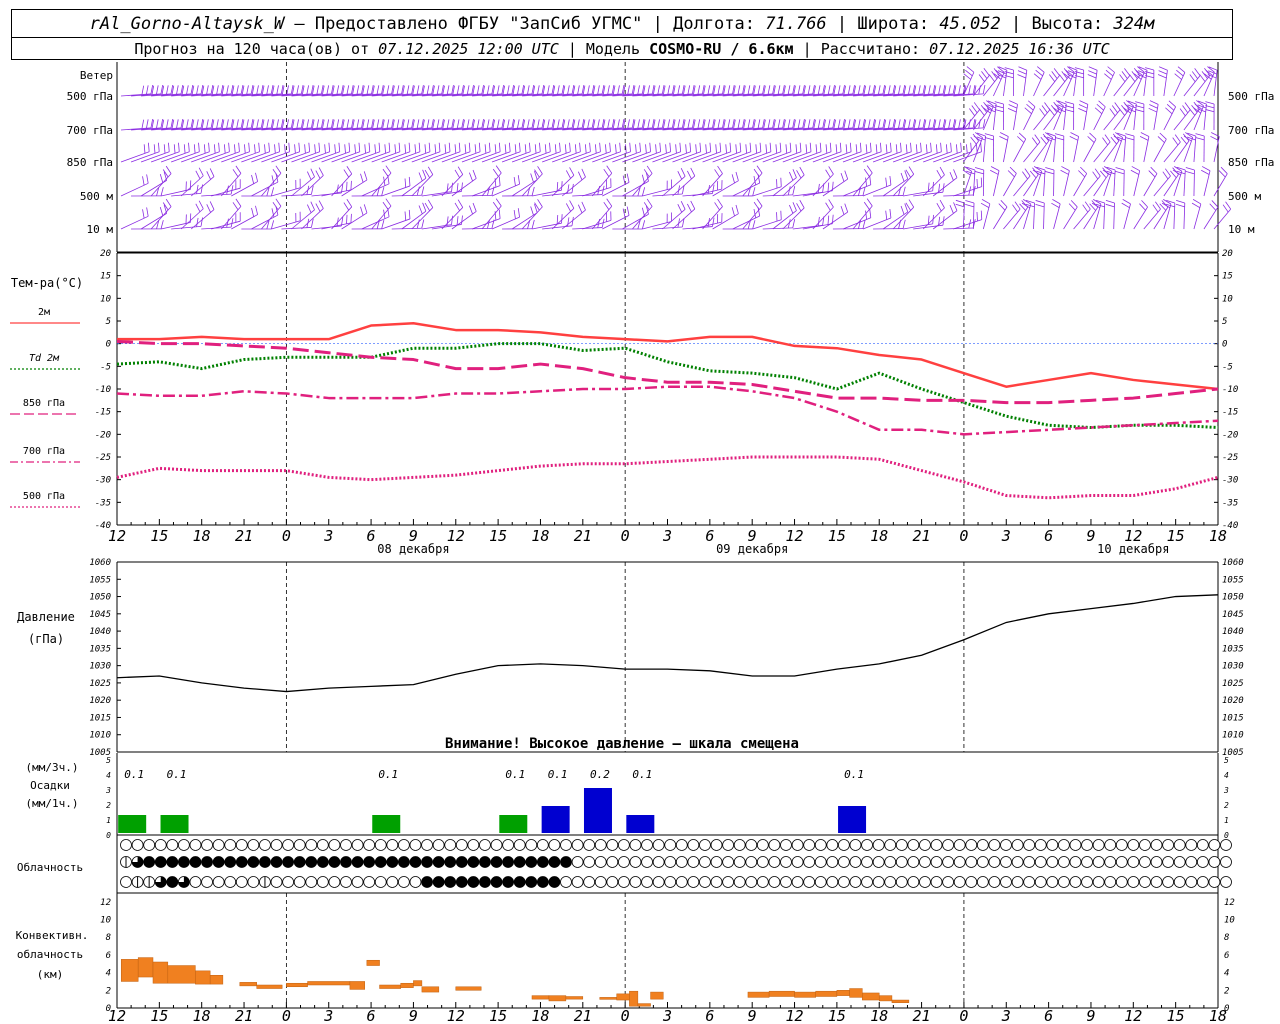 The width and height of the screenshot is (1280, 1024). I want to click on convective-box, so click(805, 994).